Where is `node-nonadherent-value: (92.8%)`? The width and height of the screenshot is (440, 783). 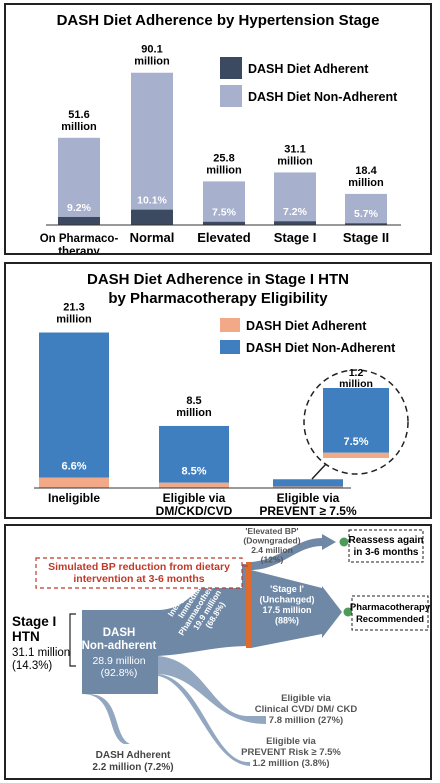
node-nonadherent-value: (92.8%) is located at coordinates (119, 673).